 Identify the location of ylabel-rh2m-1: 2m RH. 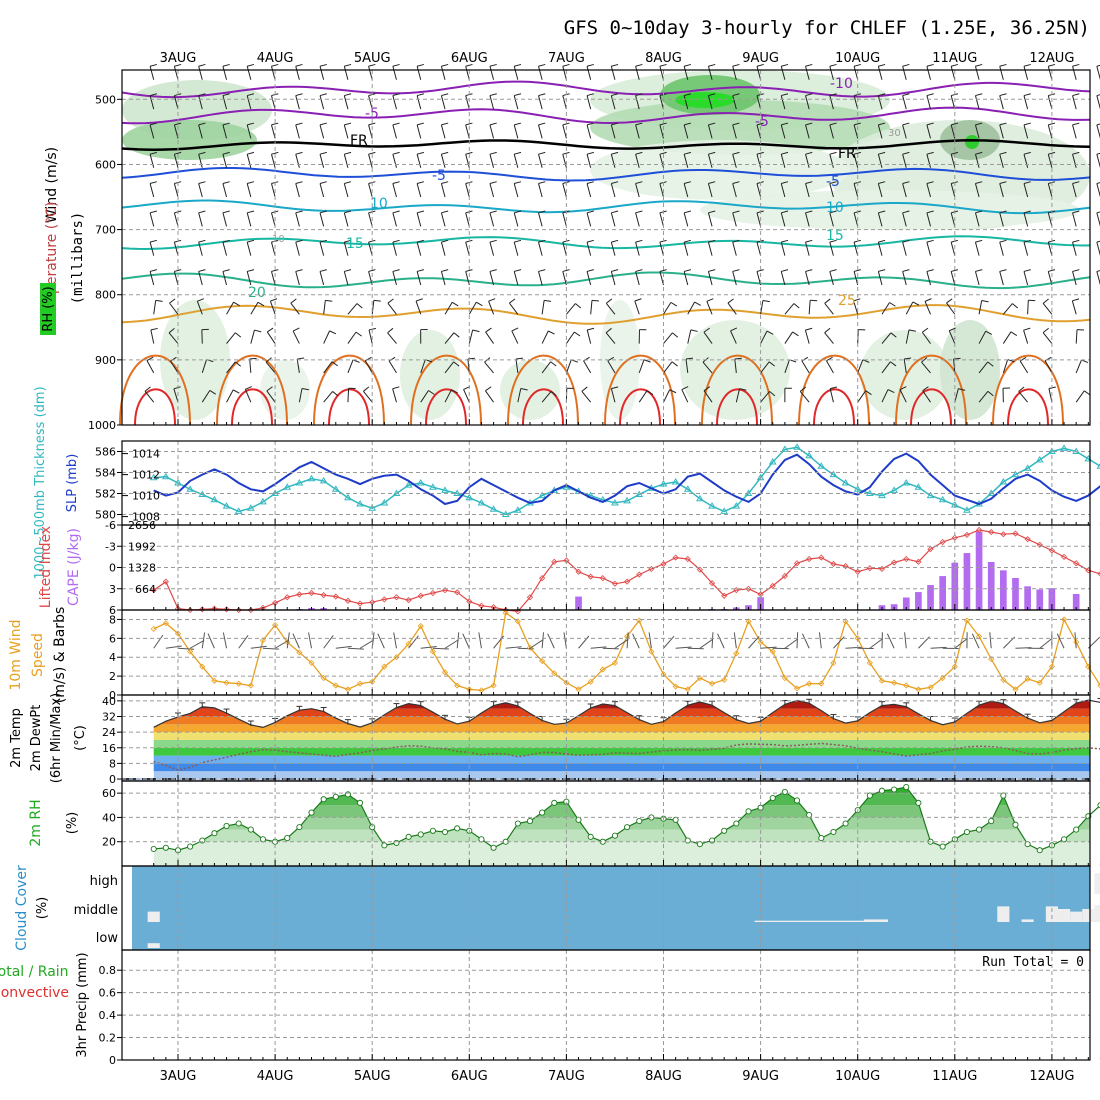
(36, 822).